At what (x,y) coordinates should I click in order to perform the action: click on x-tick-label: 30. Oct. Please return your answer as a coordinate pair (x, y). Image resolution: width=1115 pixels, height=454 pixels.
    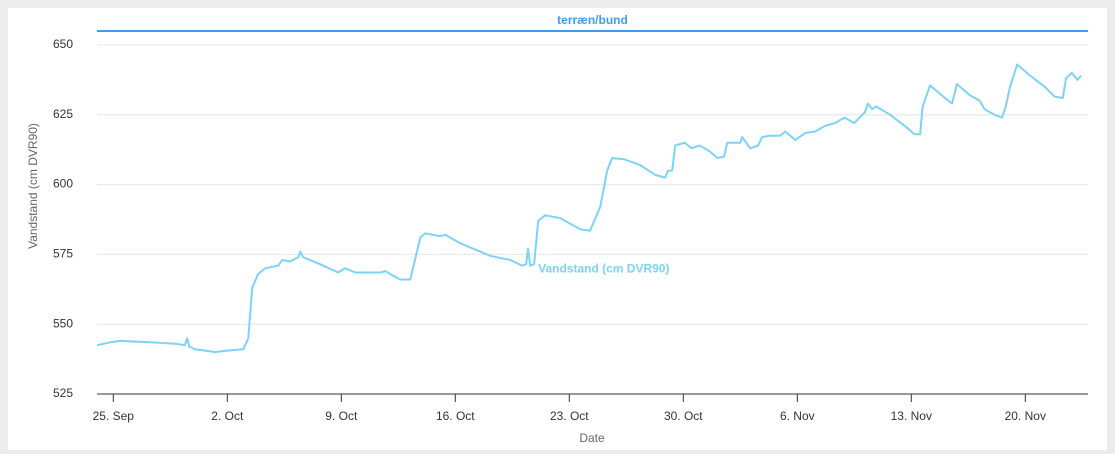
    Looking at the image, I should click on (683, 416).